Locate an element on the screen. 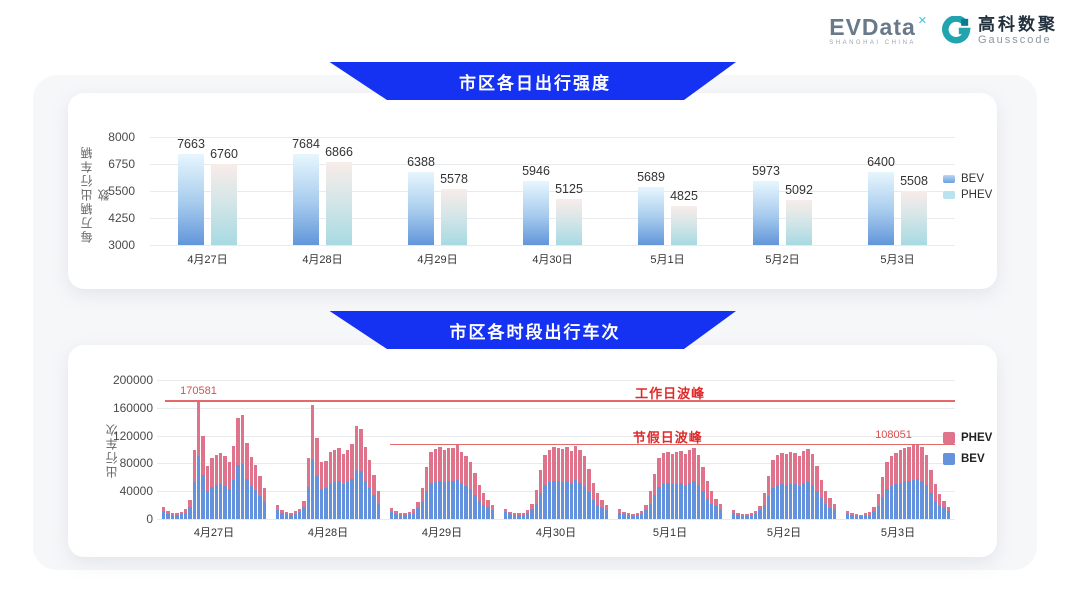 Image resolution: width=1080 pixels, height=608 pixels. gausscode-g-icon is located at coordinates (956, 30).